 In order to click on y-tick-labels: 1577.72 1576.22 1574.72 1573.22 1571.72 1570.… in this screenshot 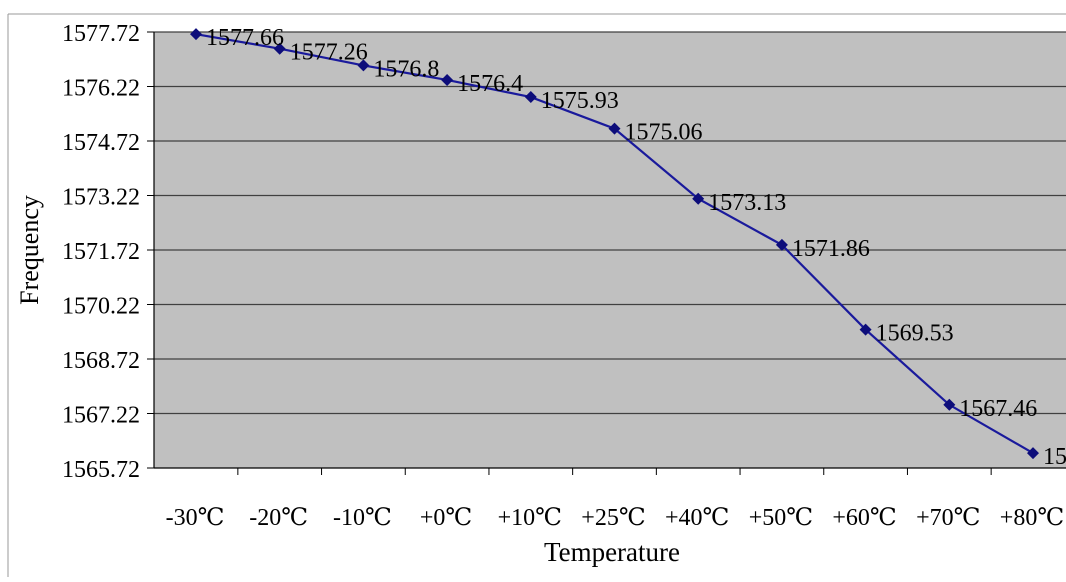, I will do `click(101, 252)`.